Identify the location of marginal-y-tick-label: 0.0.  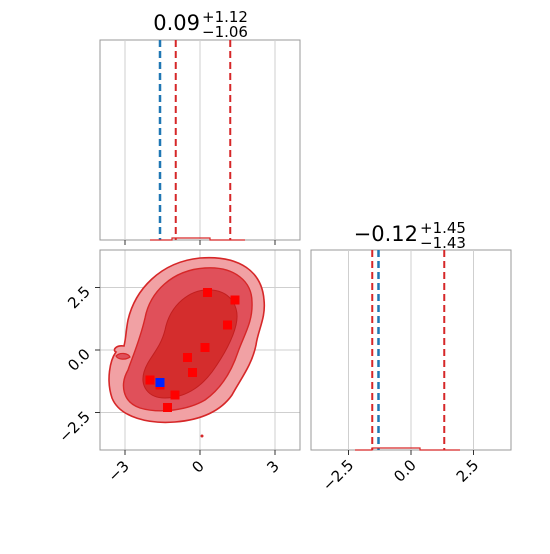
(405, 471).